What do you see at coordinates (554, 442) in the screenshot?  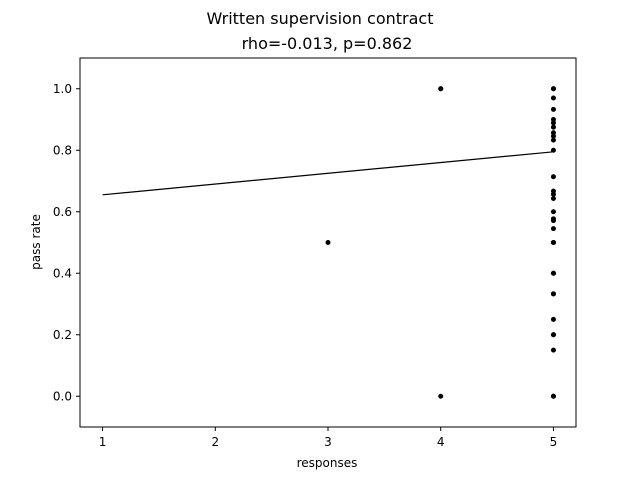 I see `x-tick-label: 5` at bounding box center [554, 442].